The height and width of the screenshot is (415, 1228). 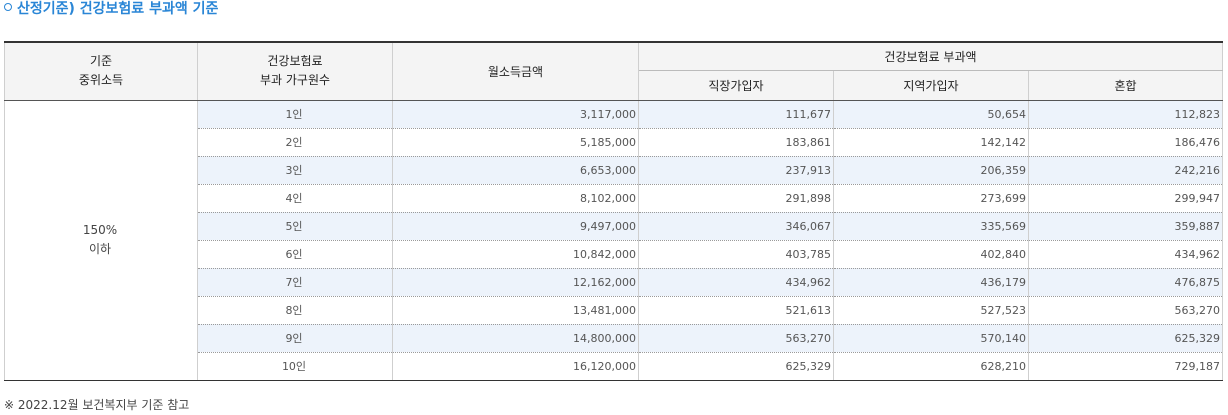 What do you see at coordinates (931, 198) in the screenshot?
I see `regional-premium-cell: 273,699` at bounding box center [931, 198].